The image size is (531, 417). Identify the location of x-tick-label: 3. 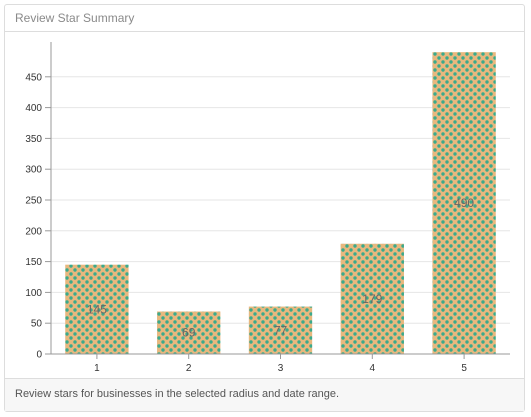
(281, 368).